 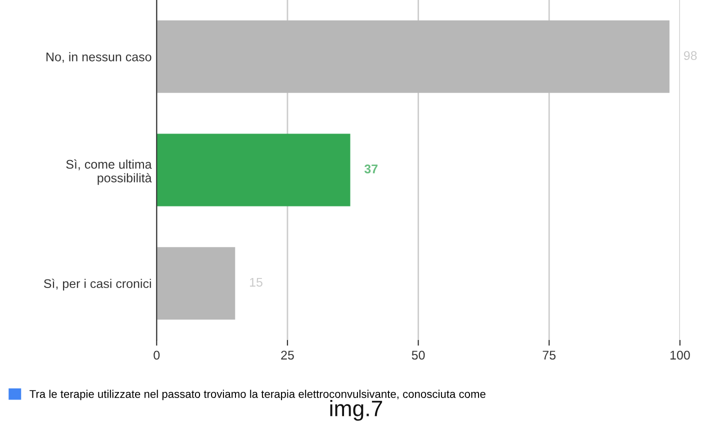 What do you see at coordinates (371, 169) in the screenshot?
I see `data-label: 37` at bounding box center [371, 169].